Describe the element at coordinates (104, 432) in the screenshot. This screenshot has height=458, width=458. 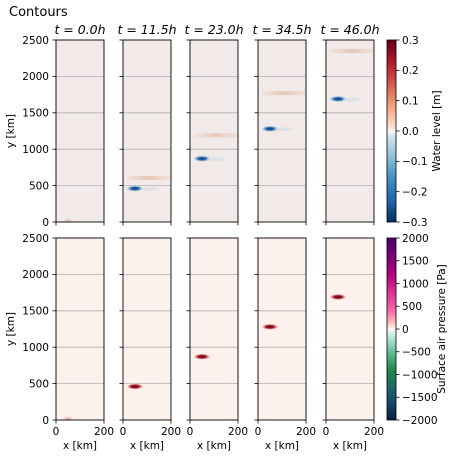
I see `xtick-label-0-1: 200` at that location.